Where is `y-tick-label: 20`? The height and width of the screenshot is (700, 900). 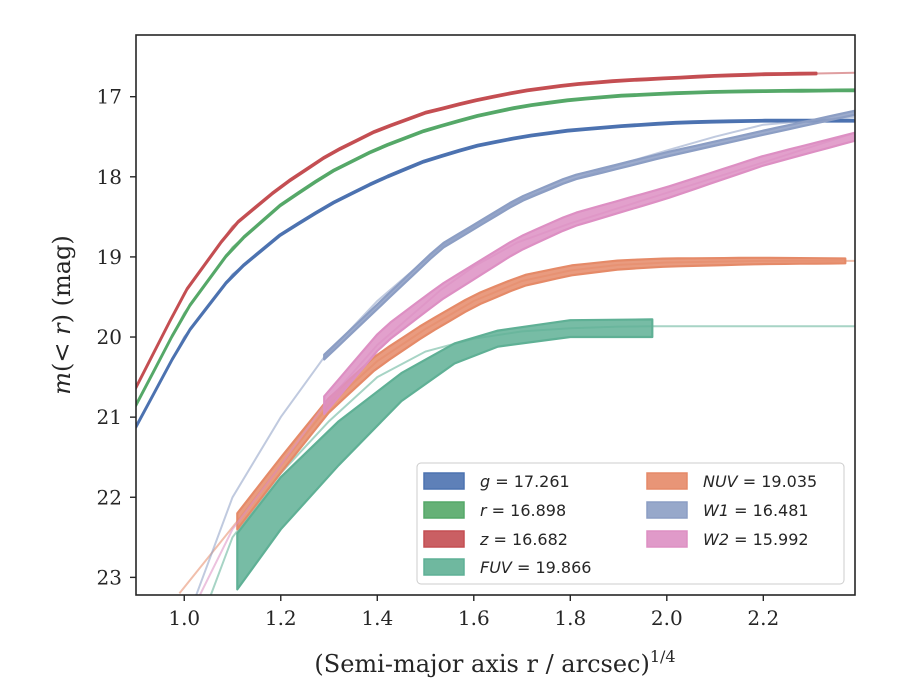 y-tick-label: 20 is located at coordinates (109, 337).